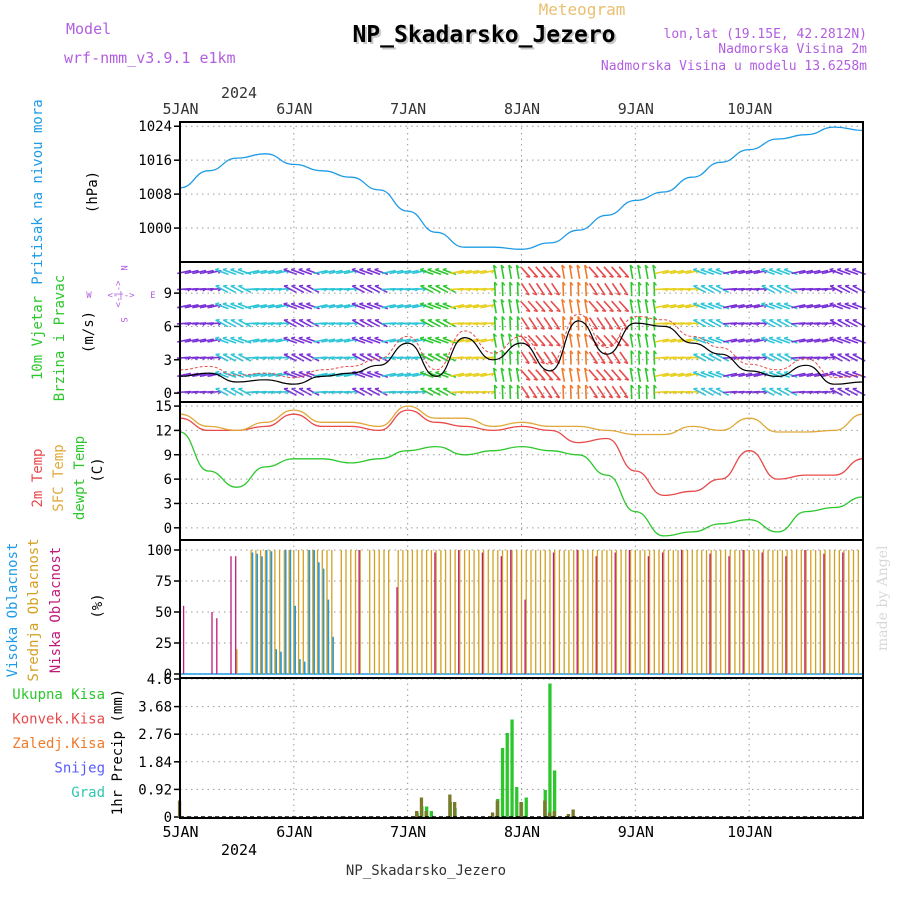  Describe the element at coordinates (163, 407) in the screenshot. I see `y-tick-label: 15` at that location.